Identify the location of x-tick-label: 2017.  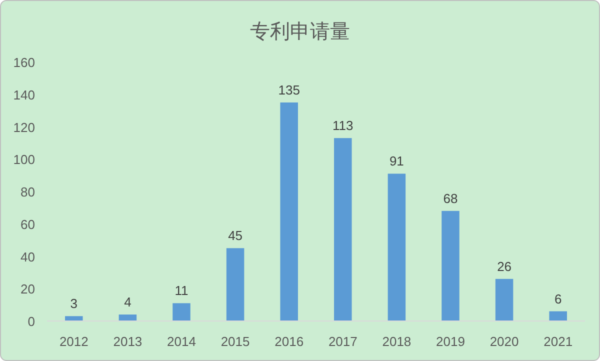
(343, 341).